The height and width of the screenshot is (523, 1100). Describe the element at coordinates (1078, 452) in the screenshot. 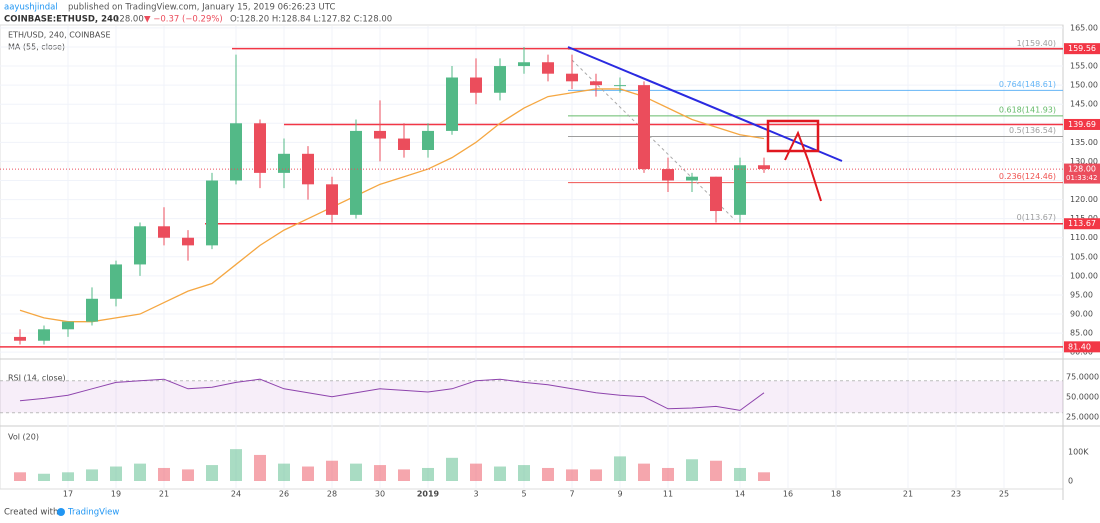

I see `vol-tick-label: 100K` at that location.